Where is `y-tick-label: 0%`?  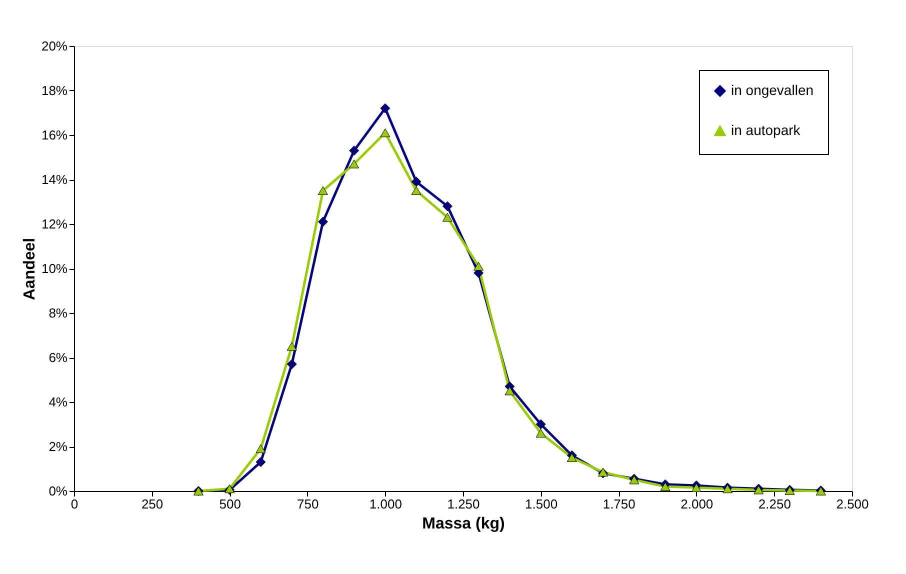 y-tick-label: 0% is located at coordinates (58, 491).